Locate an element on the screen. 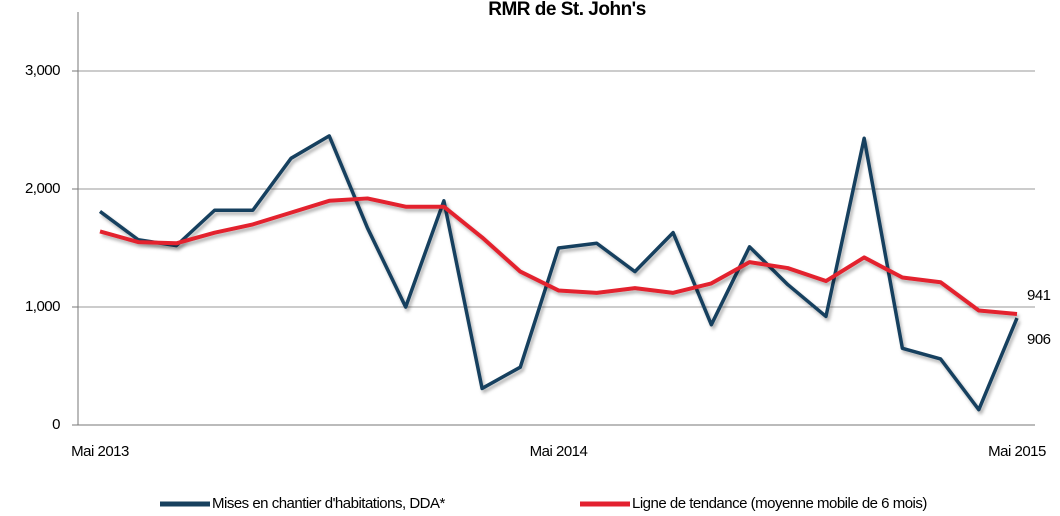  y-tick-label: 1,000 is located at coordinates (42, 306).